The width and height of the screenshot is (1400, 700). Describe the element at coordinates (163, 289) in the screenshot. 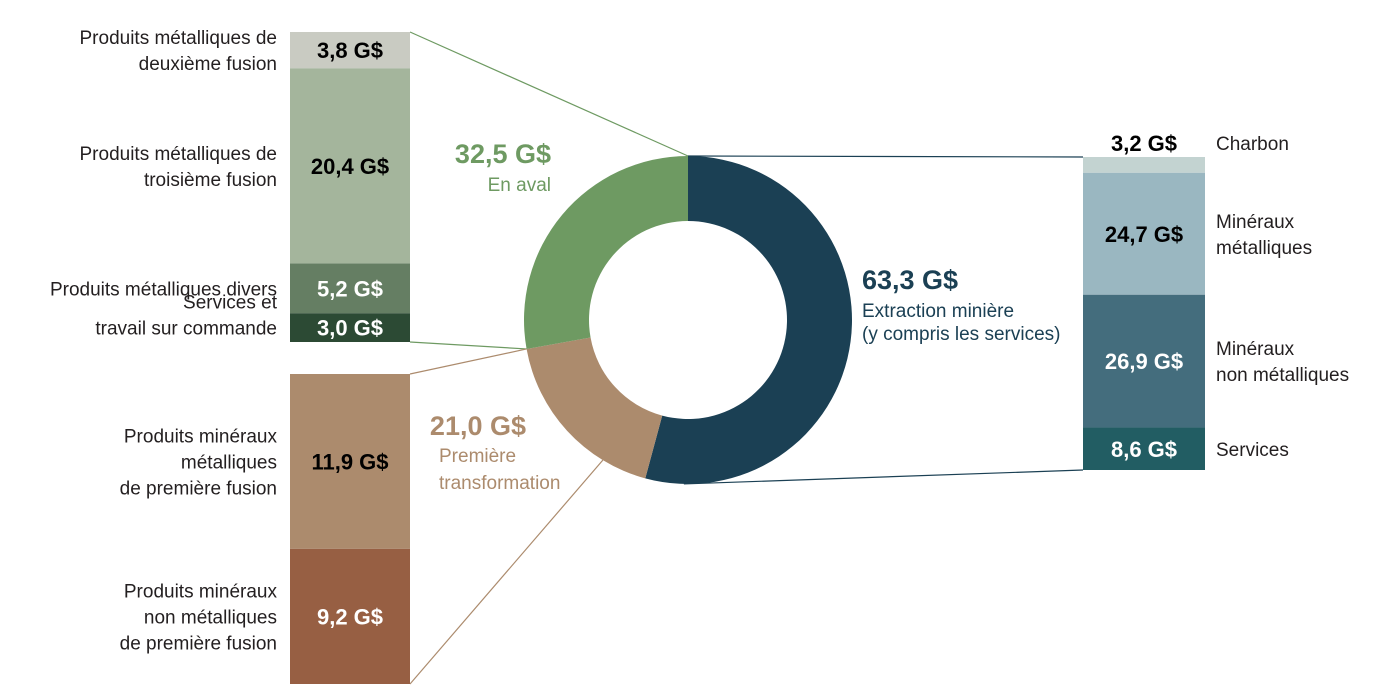

I see `bar-label-aval-2: Produits métalliques divers` at that location.